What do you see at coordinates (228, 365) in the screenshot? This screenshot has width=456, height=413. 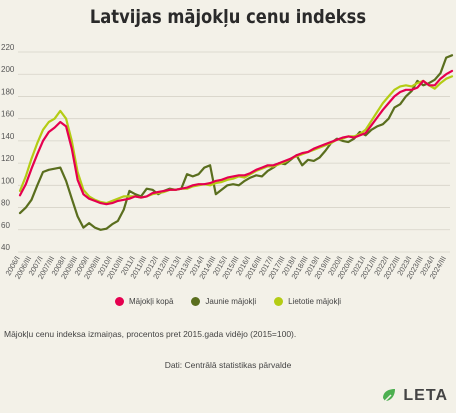 I see `data-source: Dati: Centrālā statistikas pārvalde` at bounding box center [228, 365].